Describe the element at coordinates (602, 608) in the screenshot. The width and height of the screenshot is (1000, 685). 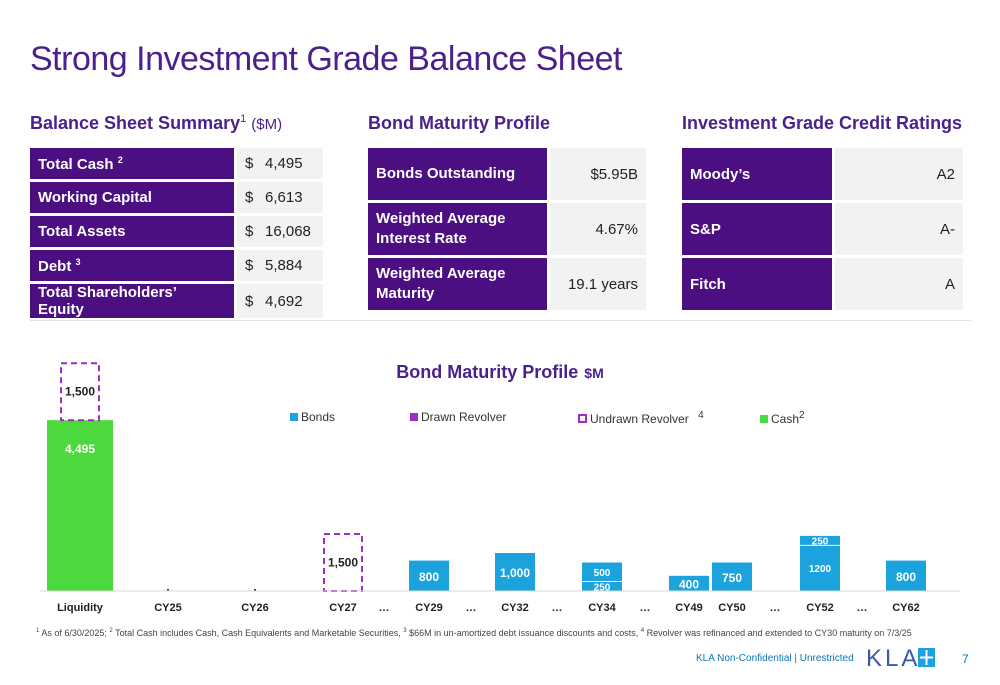
I see `x-tick-label: CY34` at that location.